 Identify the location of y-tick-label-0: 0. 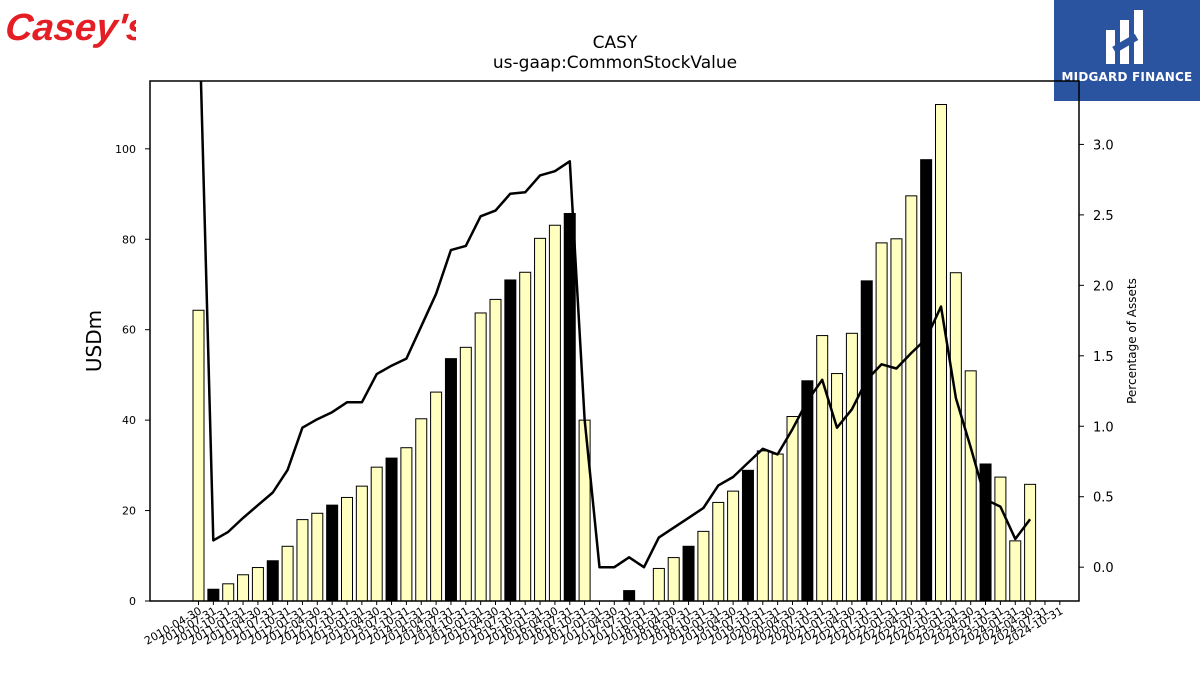
(132, 601).